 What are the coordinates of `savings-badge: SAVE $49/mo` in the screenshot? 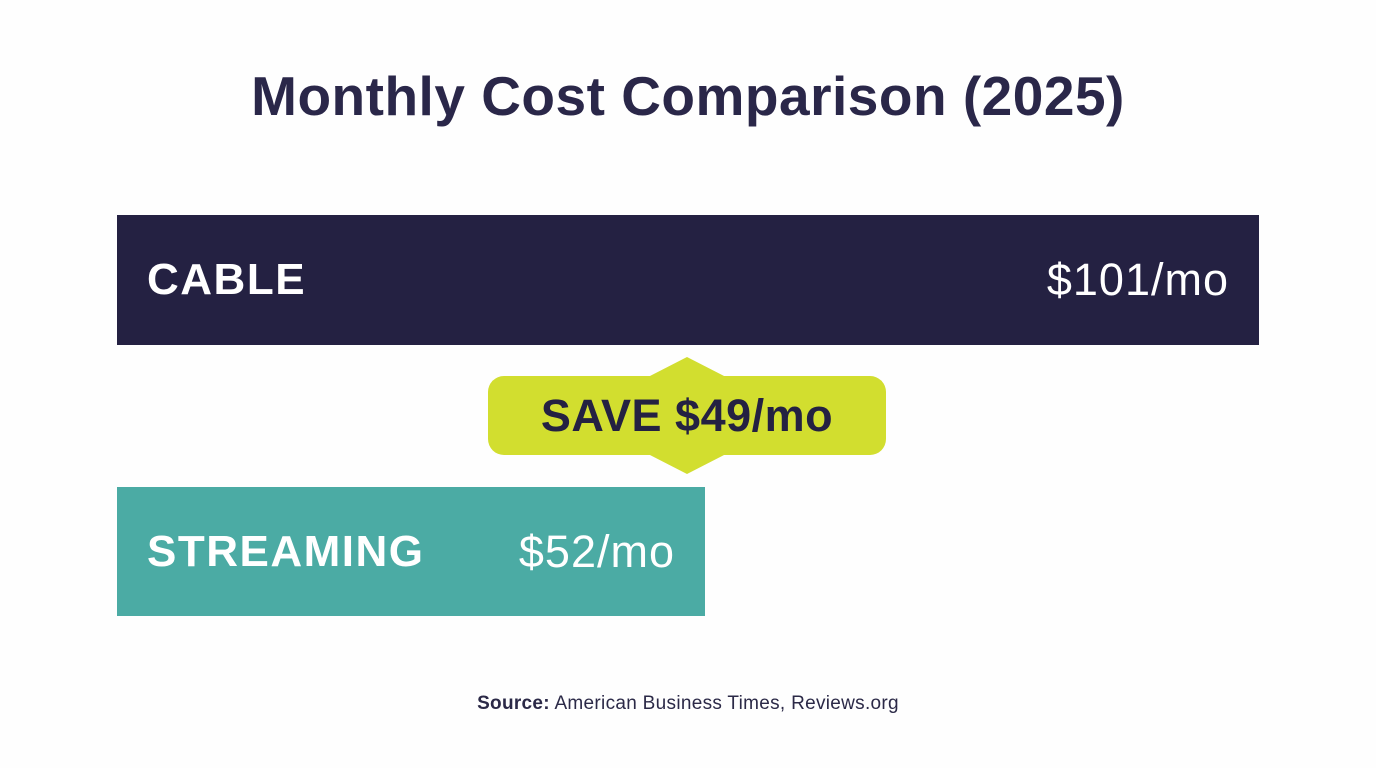 It's located at (687, 415).